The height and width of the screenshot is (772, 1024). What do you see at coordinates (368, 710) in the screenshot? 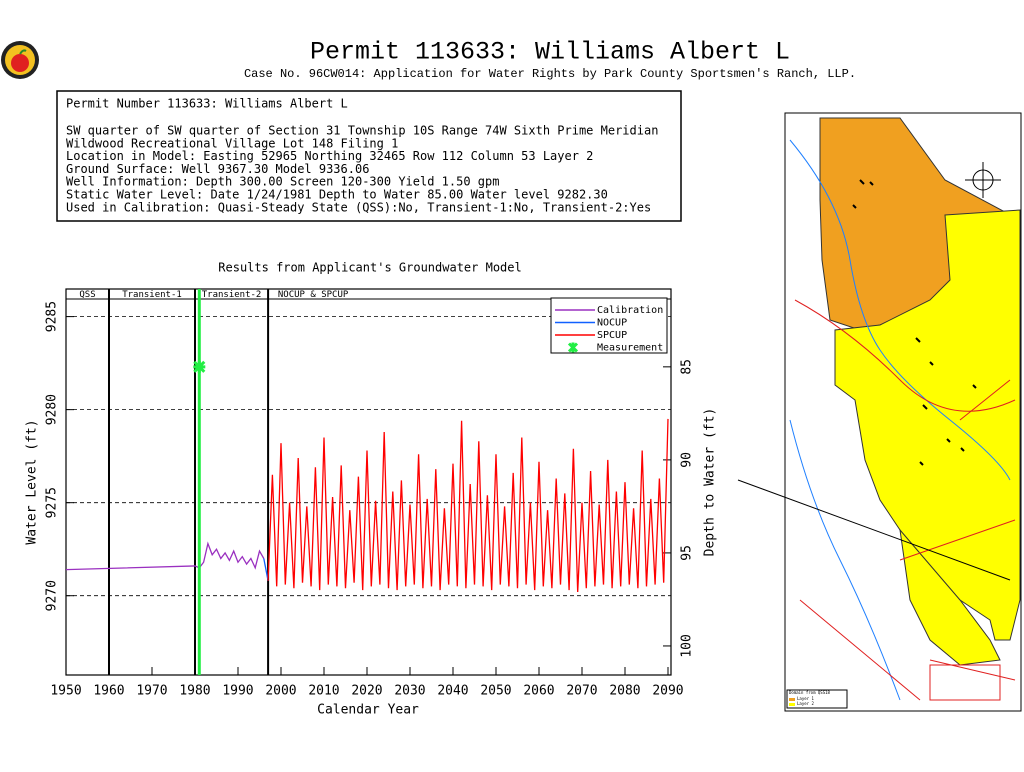
I see `x-axis-label: Calendar Year` at bounding box center [368, 710].